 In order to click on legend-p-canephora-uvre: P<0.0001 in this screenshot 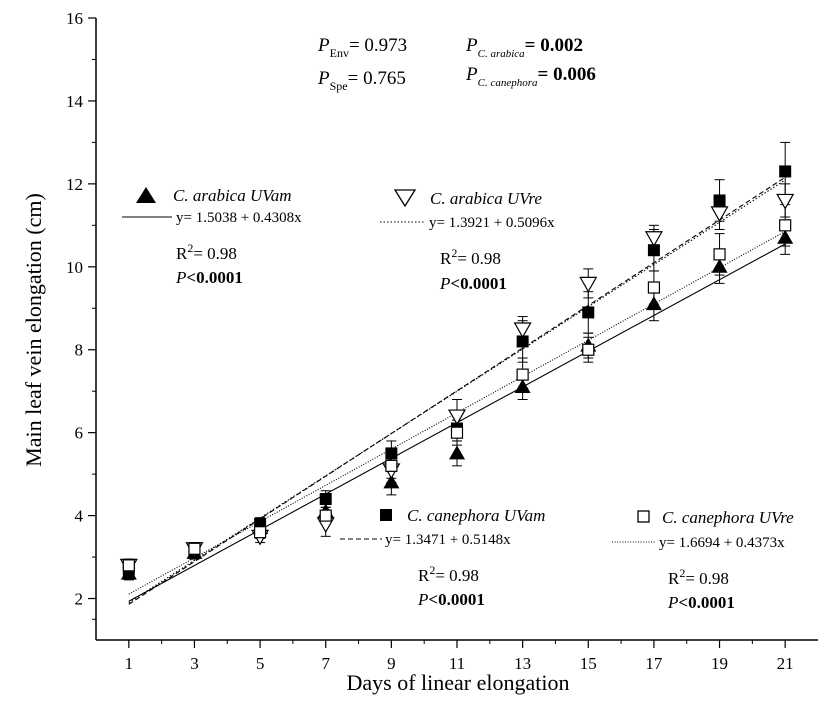, I will do `click(701, 602)`.